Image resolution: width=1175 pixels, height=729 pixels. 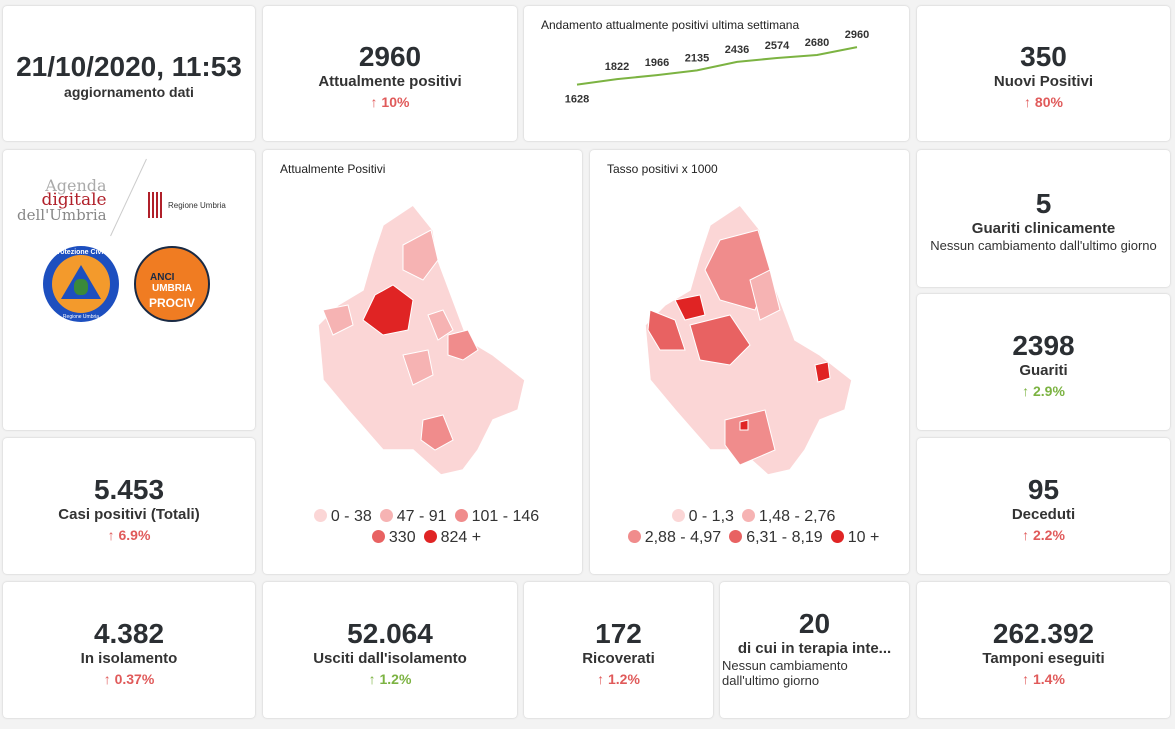 I want to click on protezione-civile-logo: Protezione Civile Regione Umbria, so click(x=81, y=284).